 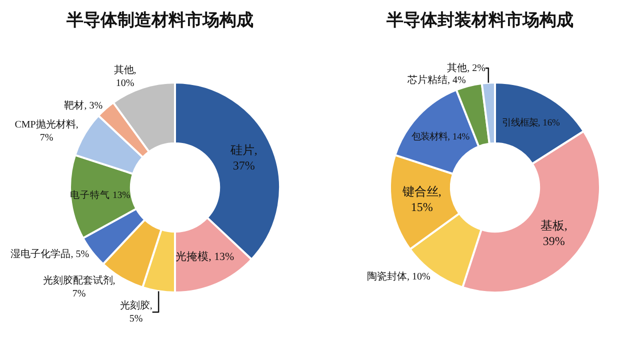 I want to click on slice-label: 硅片, 37%, so click(x=243, y=158).